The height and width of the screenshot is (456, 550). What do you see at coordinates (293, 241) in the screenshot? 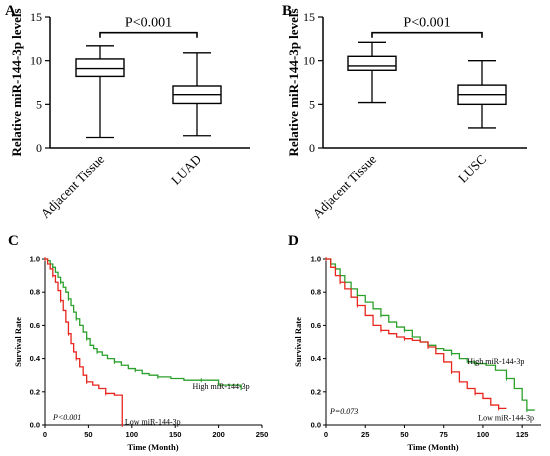
I see `panel-letter: D` at bounding box center [293, 241].